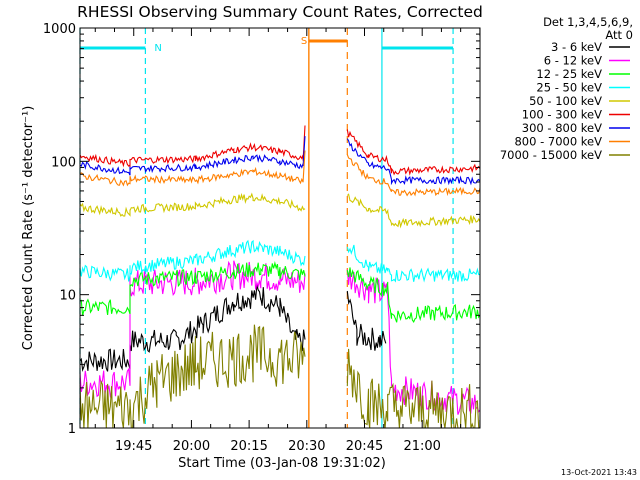 The image size is (640, 480). Describe the element at coordinates (72, 429) in the screenshot. I see `y-tick-label: 1` at that location.